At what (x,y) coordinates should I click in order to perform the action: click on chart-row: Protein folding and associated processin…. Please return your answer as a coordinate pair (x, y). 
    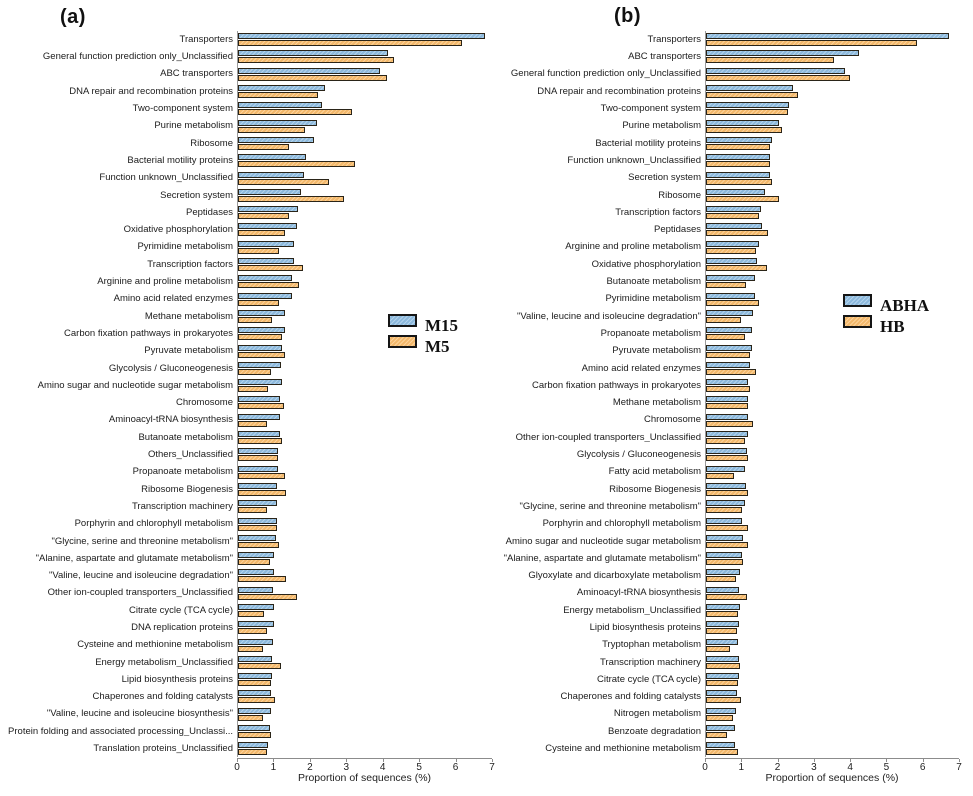
    Looking at the image, I should click on (246, 731).